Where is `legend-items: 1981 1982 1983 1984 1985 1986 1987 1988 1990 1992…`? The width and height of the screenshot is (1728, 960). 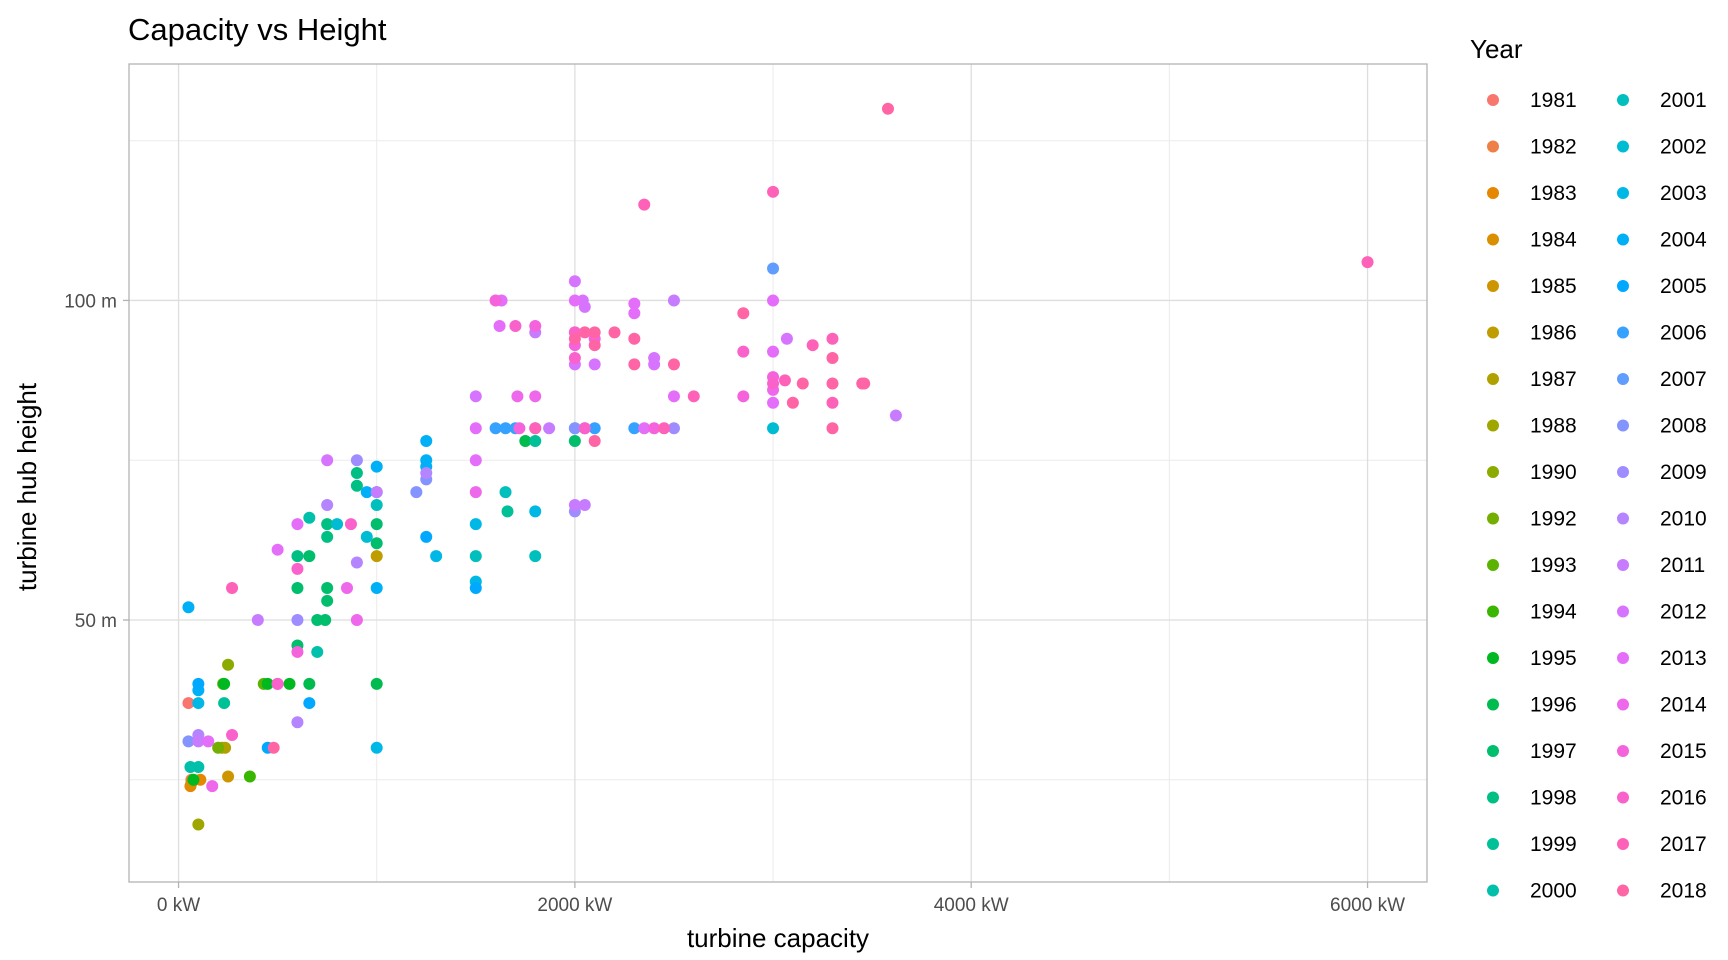
legend-items: 1981 1982 1983 1984 1985 1986 1987 1988 1990 1992… is located at coordinates (1597, 496).